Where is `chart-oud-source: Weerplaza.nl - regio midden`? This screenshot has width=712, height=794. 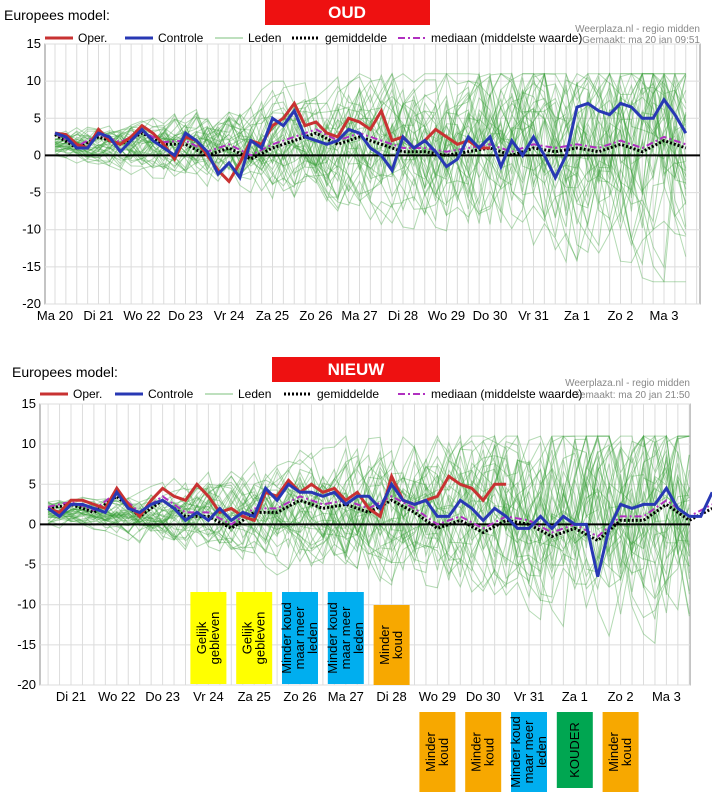
chart-oud-source: Weerplaza.nl - regio midden is located at coordinates (637, 29).